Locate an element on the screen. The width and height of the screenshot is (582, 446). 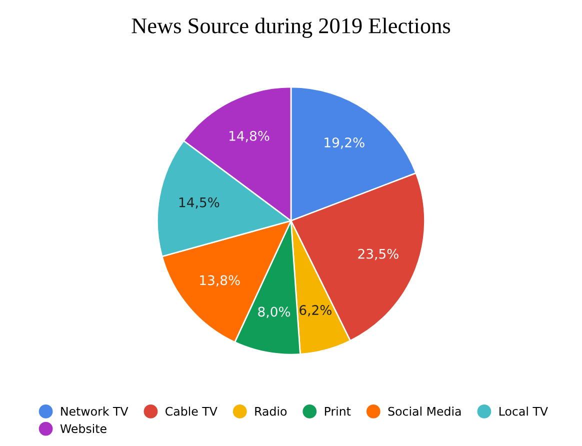
chart-title: News Source during 2019 Elections is located at coordinates (291, 28).